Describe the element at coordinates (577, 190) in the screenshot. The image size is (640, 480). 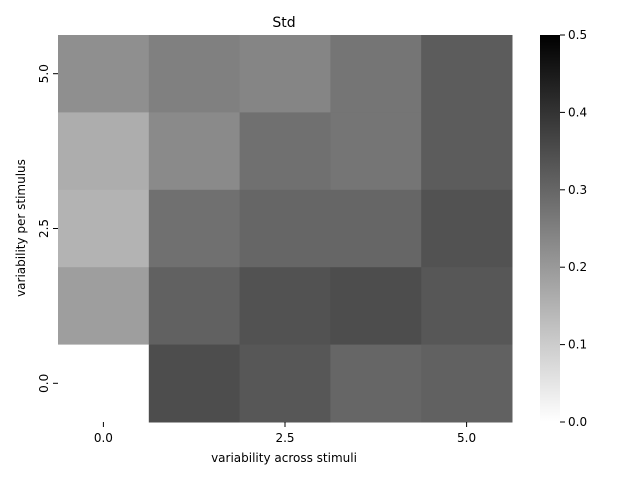
I see `colorbar-tick-label: 0.3` at that location.